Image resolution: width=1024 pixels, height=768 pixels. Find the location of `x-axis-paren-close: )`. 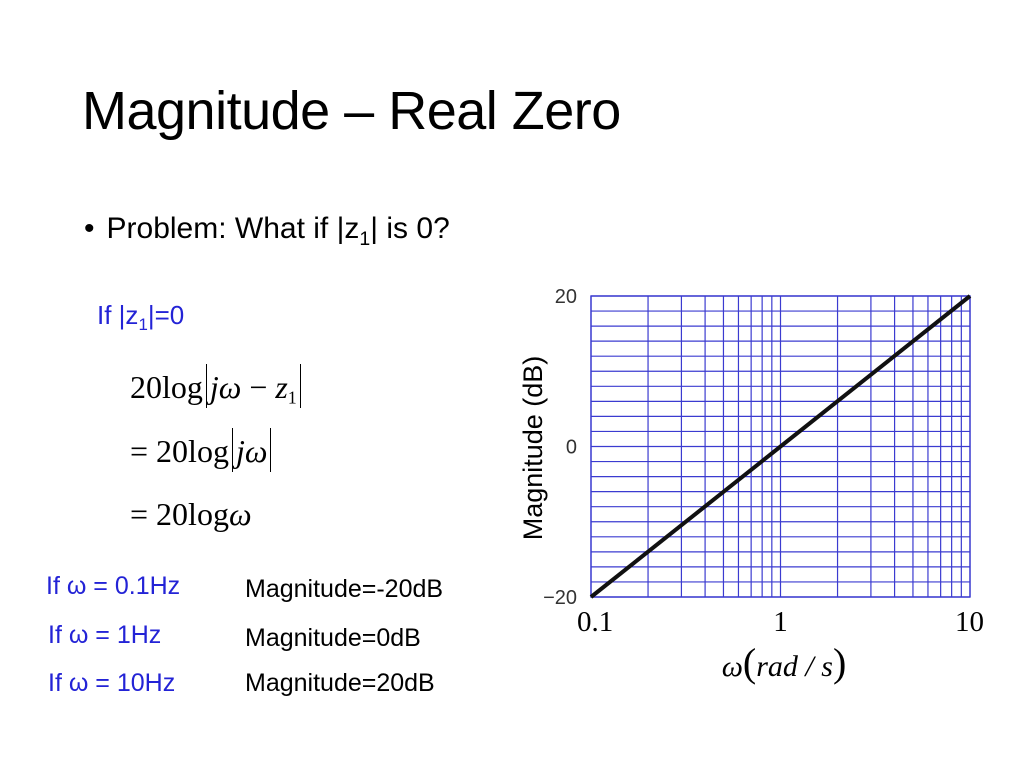

x-axis-paren-close: ) is located at coordinates (839, 662).